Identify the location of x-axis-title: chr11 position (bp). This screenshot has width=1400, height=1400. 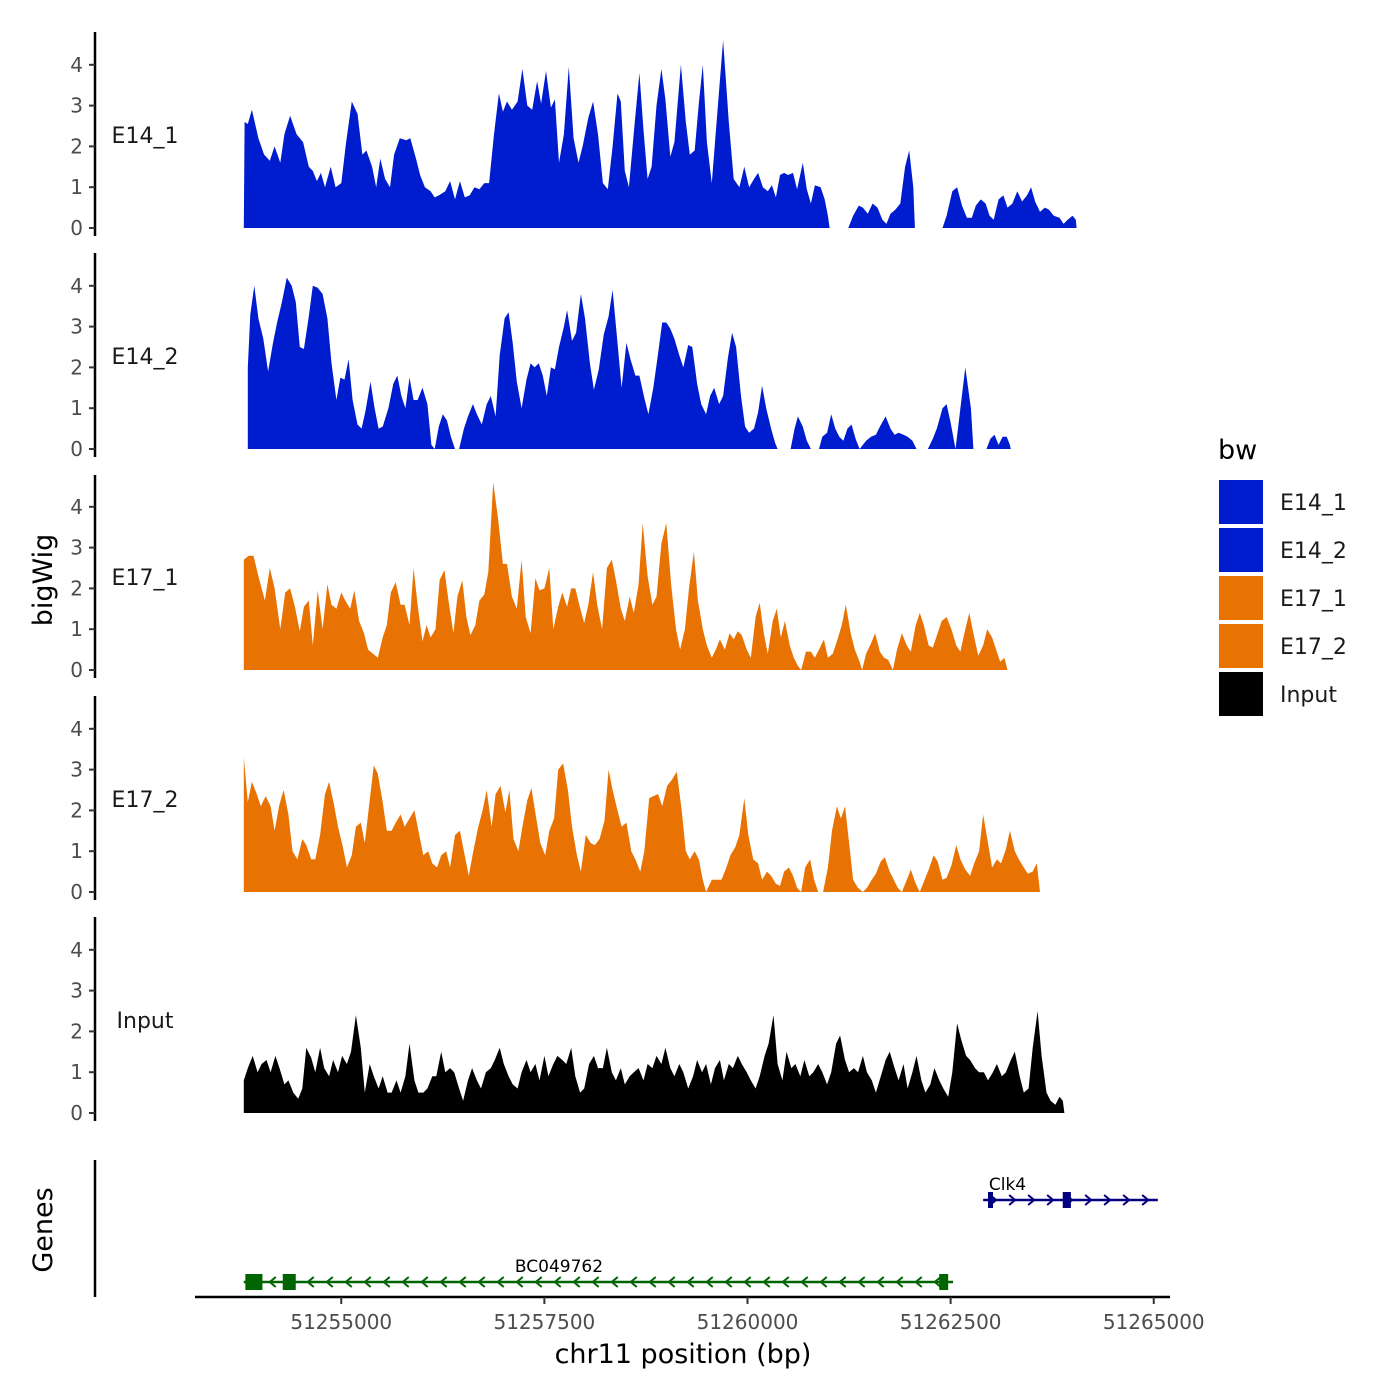
(683, 1354).